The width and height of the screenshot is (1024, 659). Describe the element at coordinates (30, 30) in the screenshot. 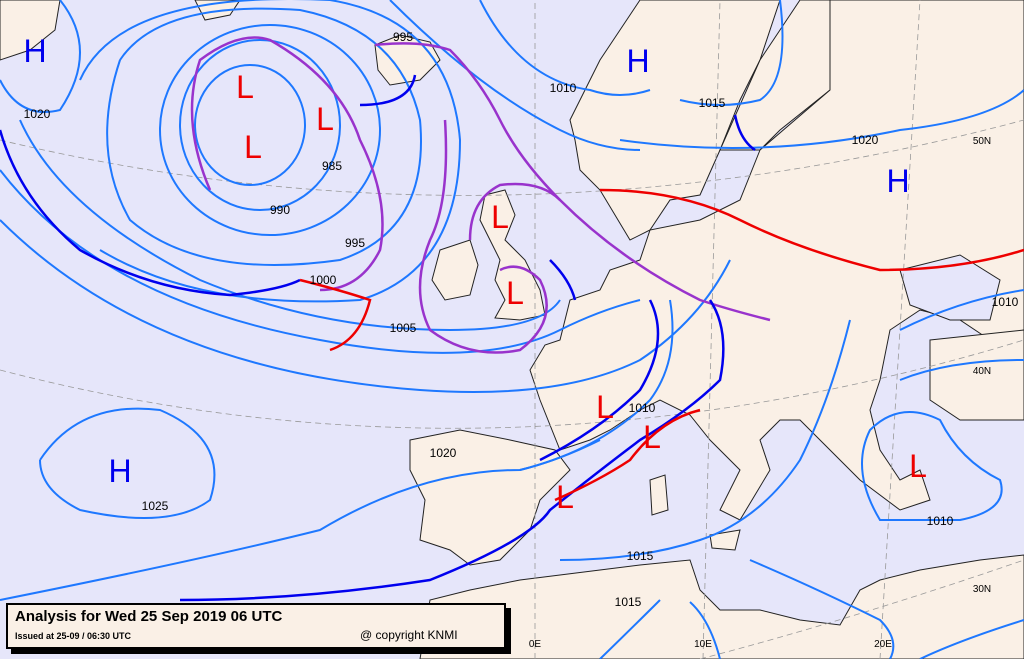

I see `greenland` at that location.